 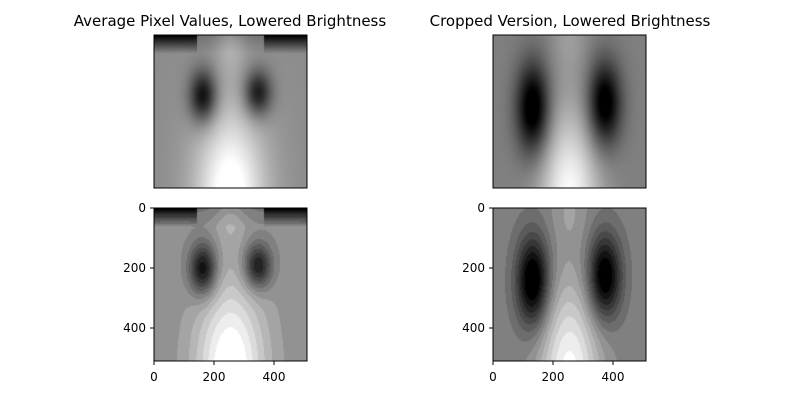 I want to click on image-panel-avg-contour, so click(x=230, y=284).